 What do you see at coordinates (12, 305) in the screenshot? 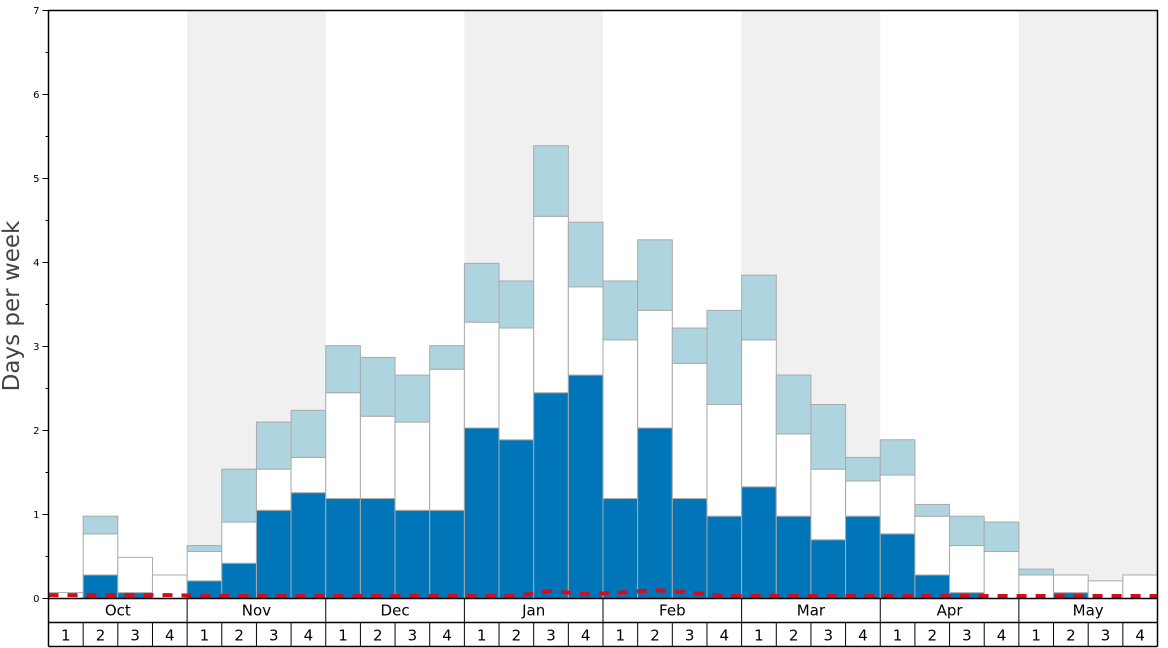
I see `y-axis-label: Days per week` at bounding box center [12, 305].